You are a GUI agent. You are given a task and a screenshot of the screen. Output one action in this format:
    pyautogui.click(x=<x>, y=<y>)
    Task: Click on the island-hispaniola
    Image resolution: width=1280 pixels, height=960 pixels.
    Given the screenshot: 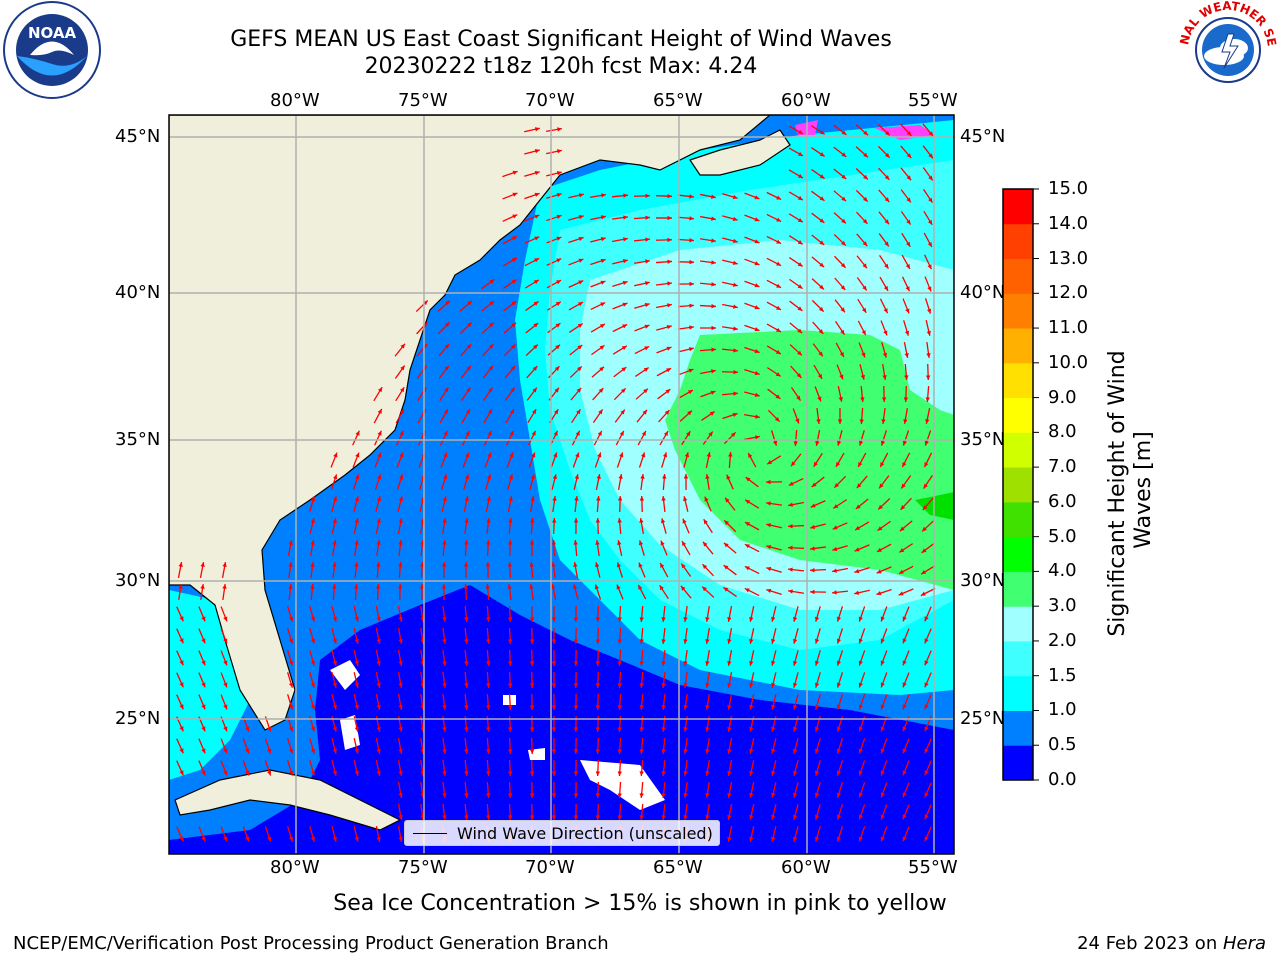 What is the action you would take?
    pyautogui.click(x=622, y=785)
    